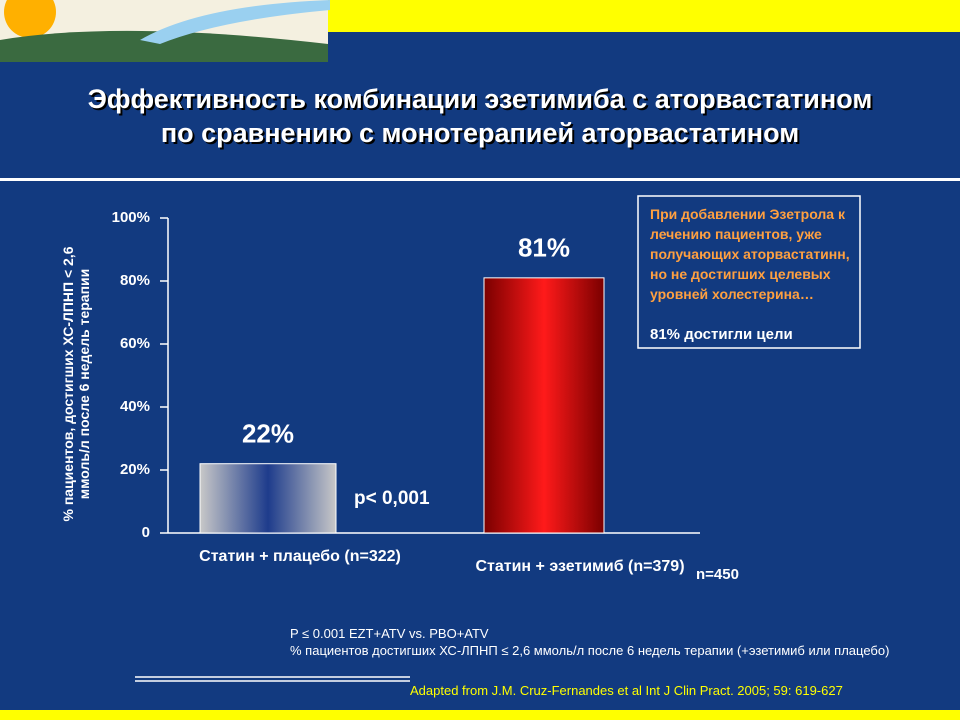  Describe the element at coordinates (480, 179) in the screenshot. I see `title-rule` at that location.